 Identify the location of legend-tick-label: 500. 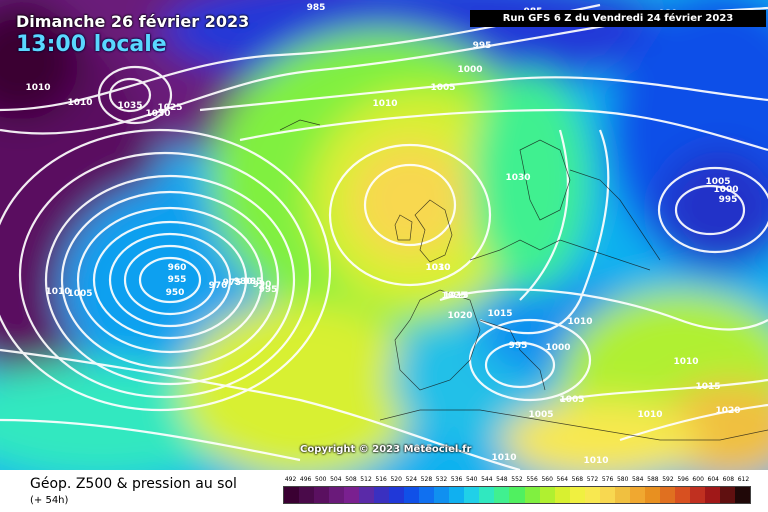
(321, 479).